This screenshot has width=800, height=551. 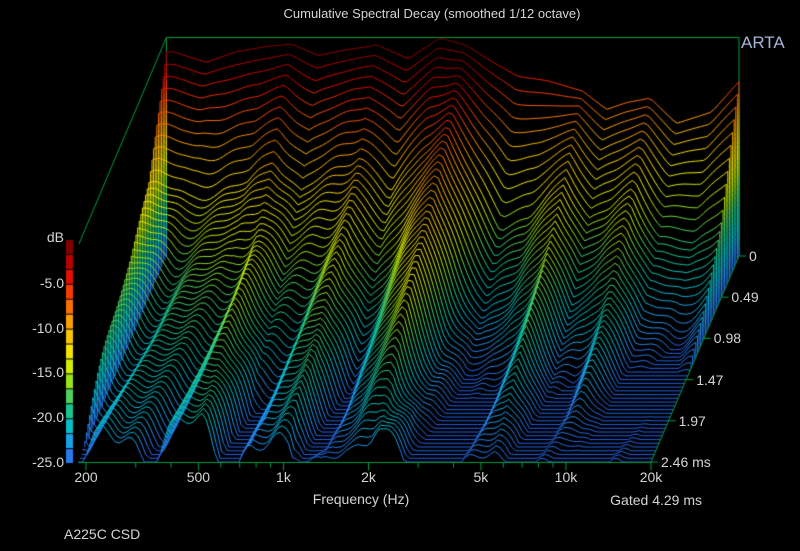 I want to click on x-axis-tick-label: 20k, so click(x=651, y=477).